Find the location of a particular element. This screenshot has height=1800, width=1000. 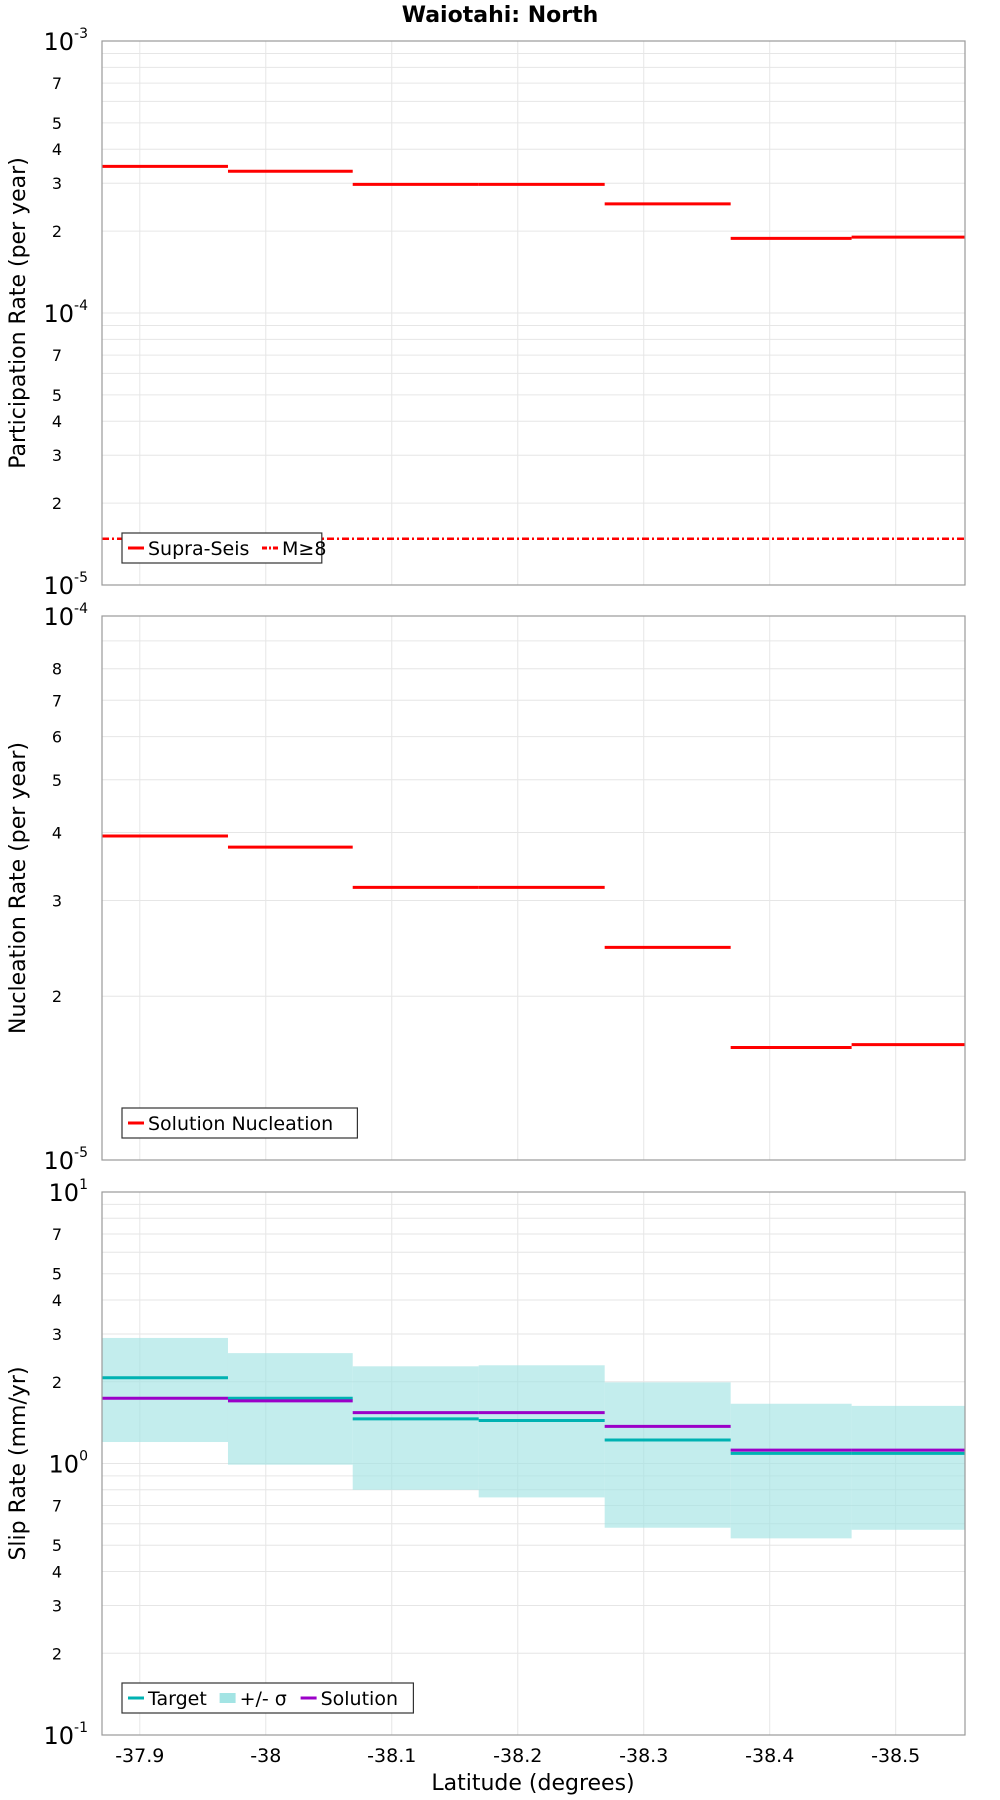

legend-label: Solution Nucleation is located at coordinates (240, 1124).